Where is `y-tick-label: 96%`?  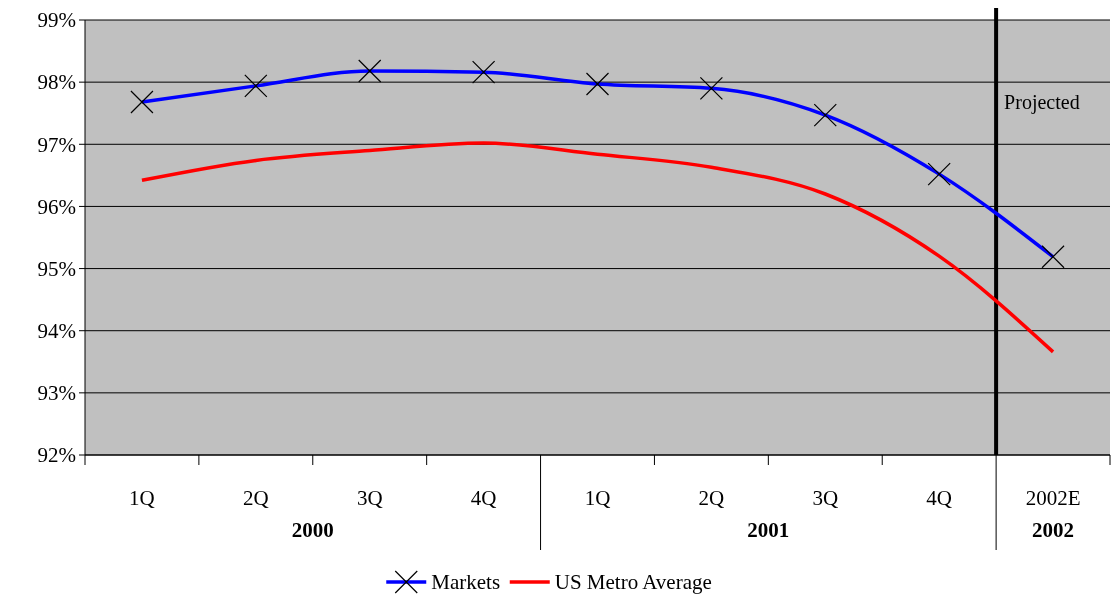
y-tick-label: 96% is located at coordinates (56, 206).